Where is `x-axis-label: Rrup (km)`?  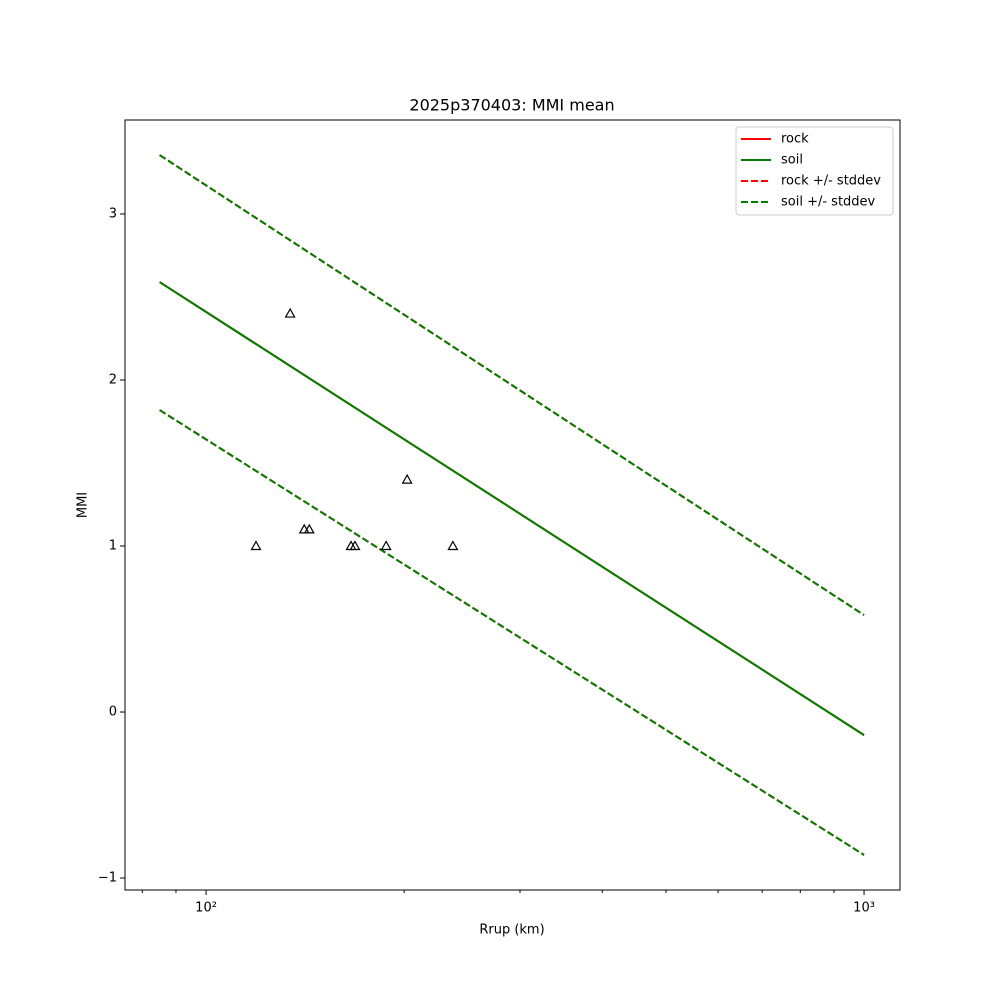 x-axis-label: Rrup (km) is located at coordinates (511, 930).